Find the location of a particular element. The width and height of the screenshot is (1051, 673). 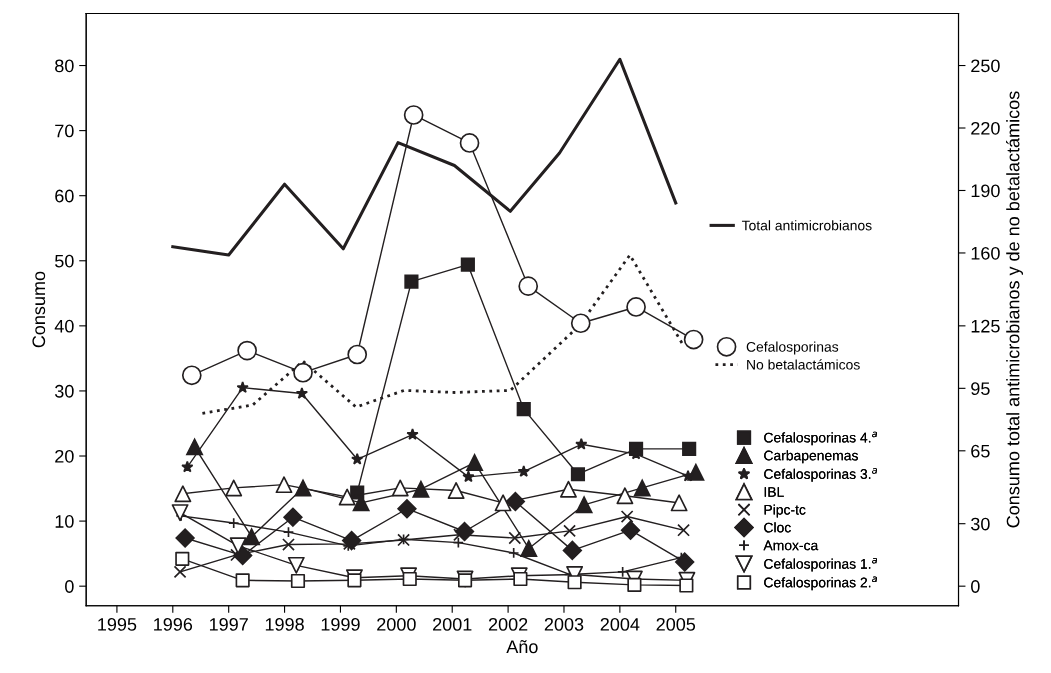

y2-tick-label: 0 is located at coordinates (975, 586).